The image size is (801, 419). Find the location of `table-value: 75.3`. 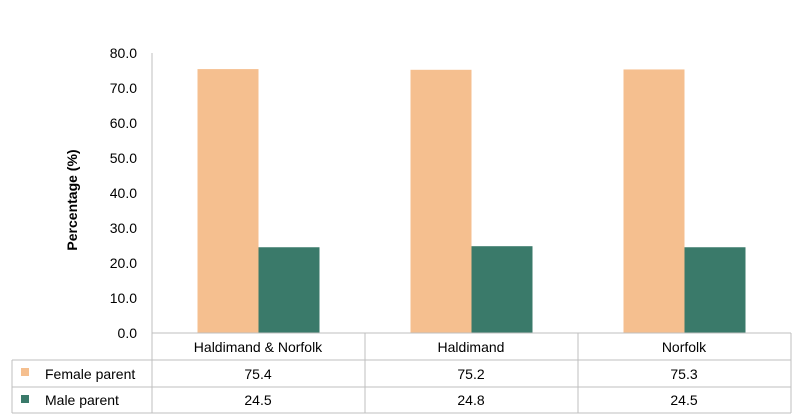

table-value: 75.3 is located at coordinates (683, 374).